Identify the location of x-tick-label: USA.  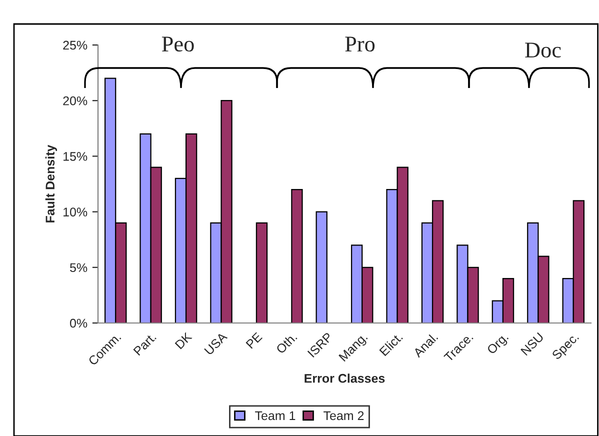
(216, 344).